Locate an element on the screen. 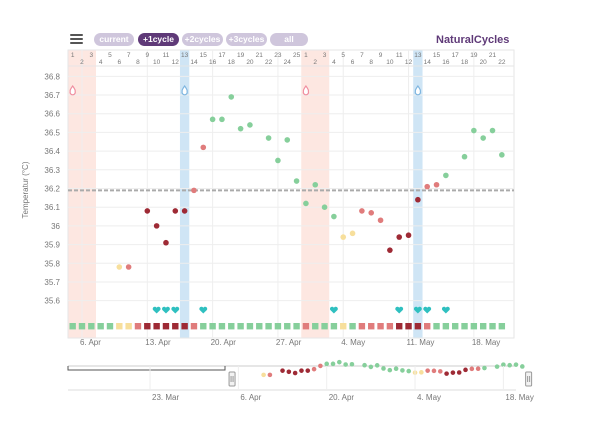 The width and height of the screenshot is (600, 430). cycle-day-label: 24 is located at coordinates (288, 62).